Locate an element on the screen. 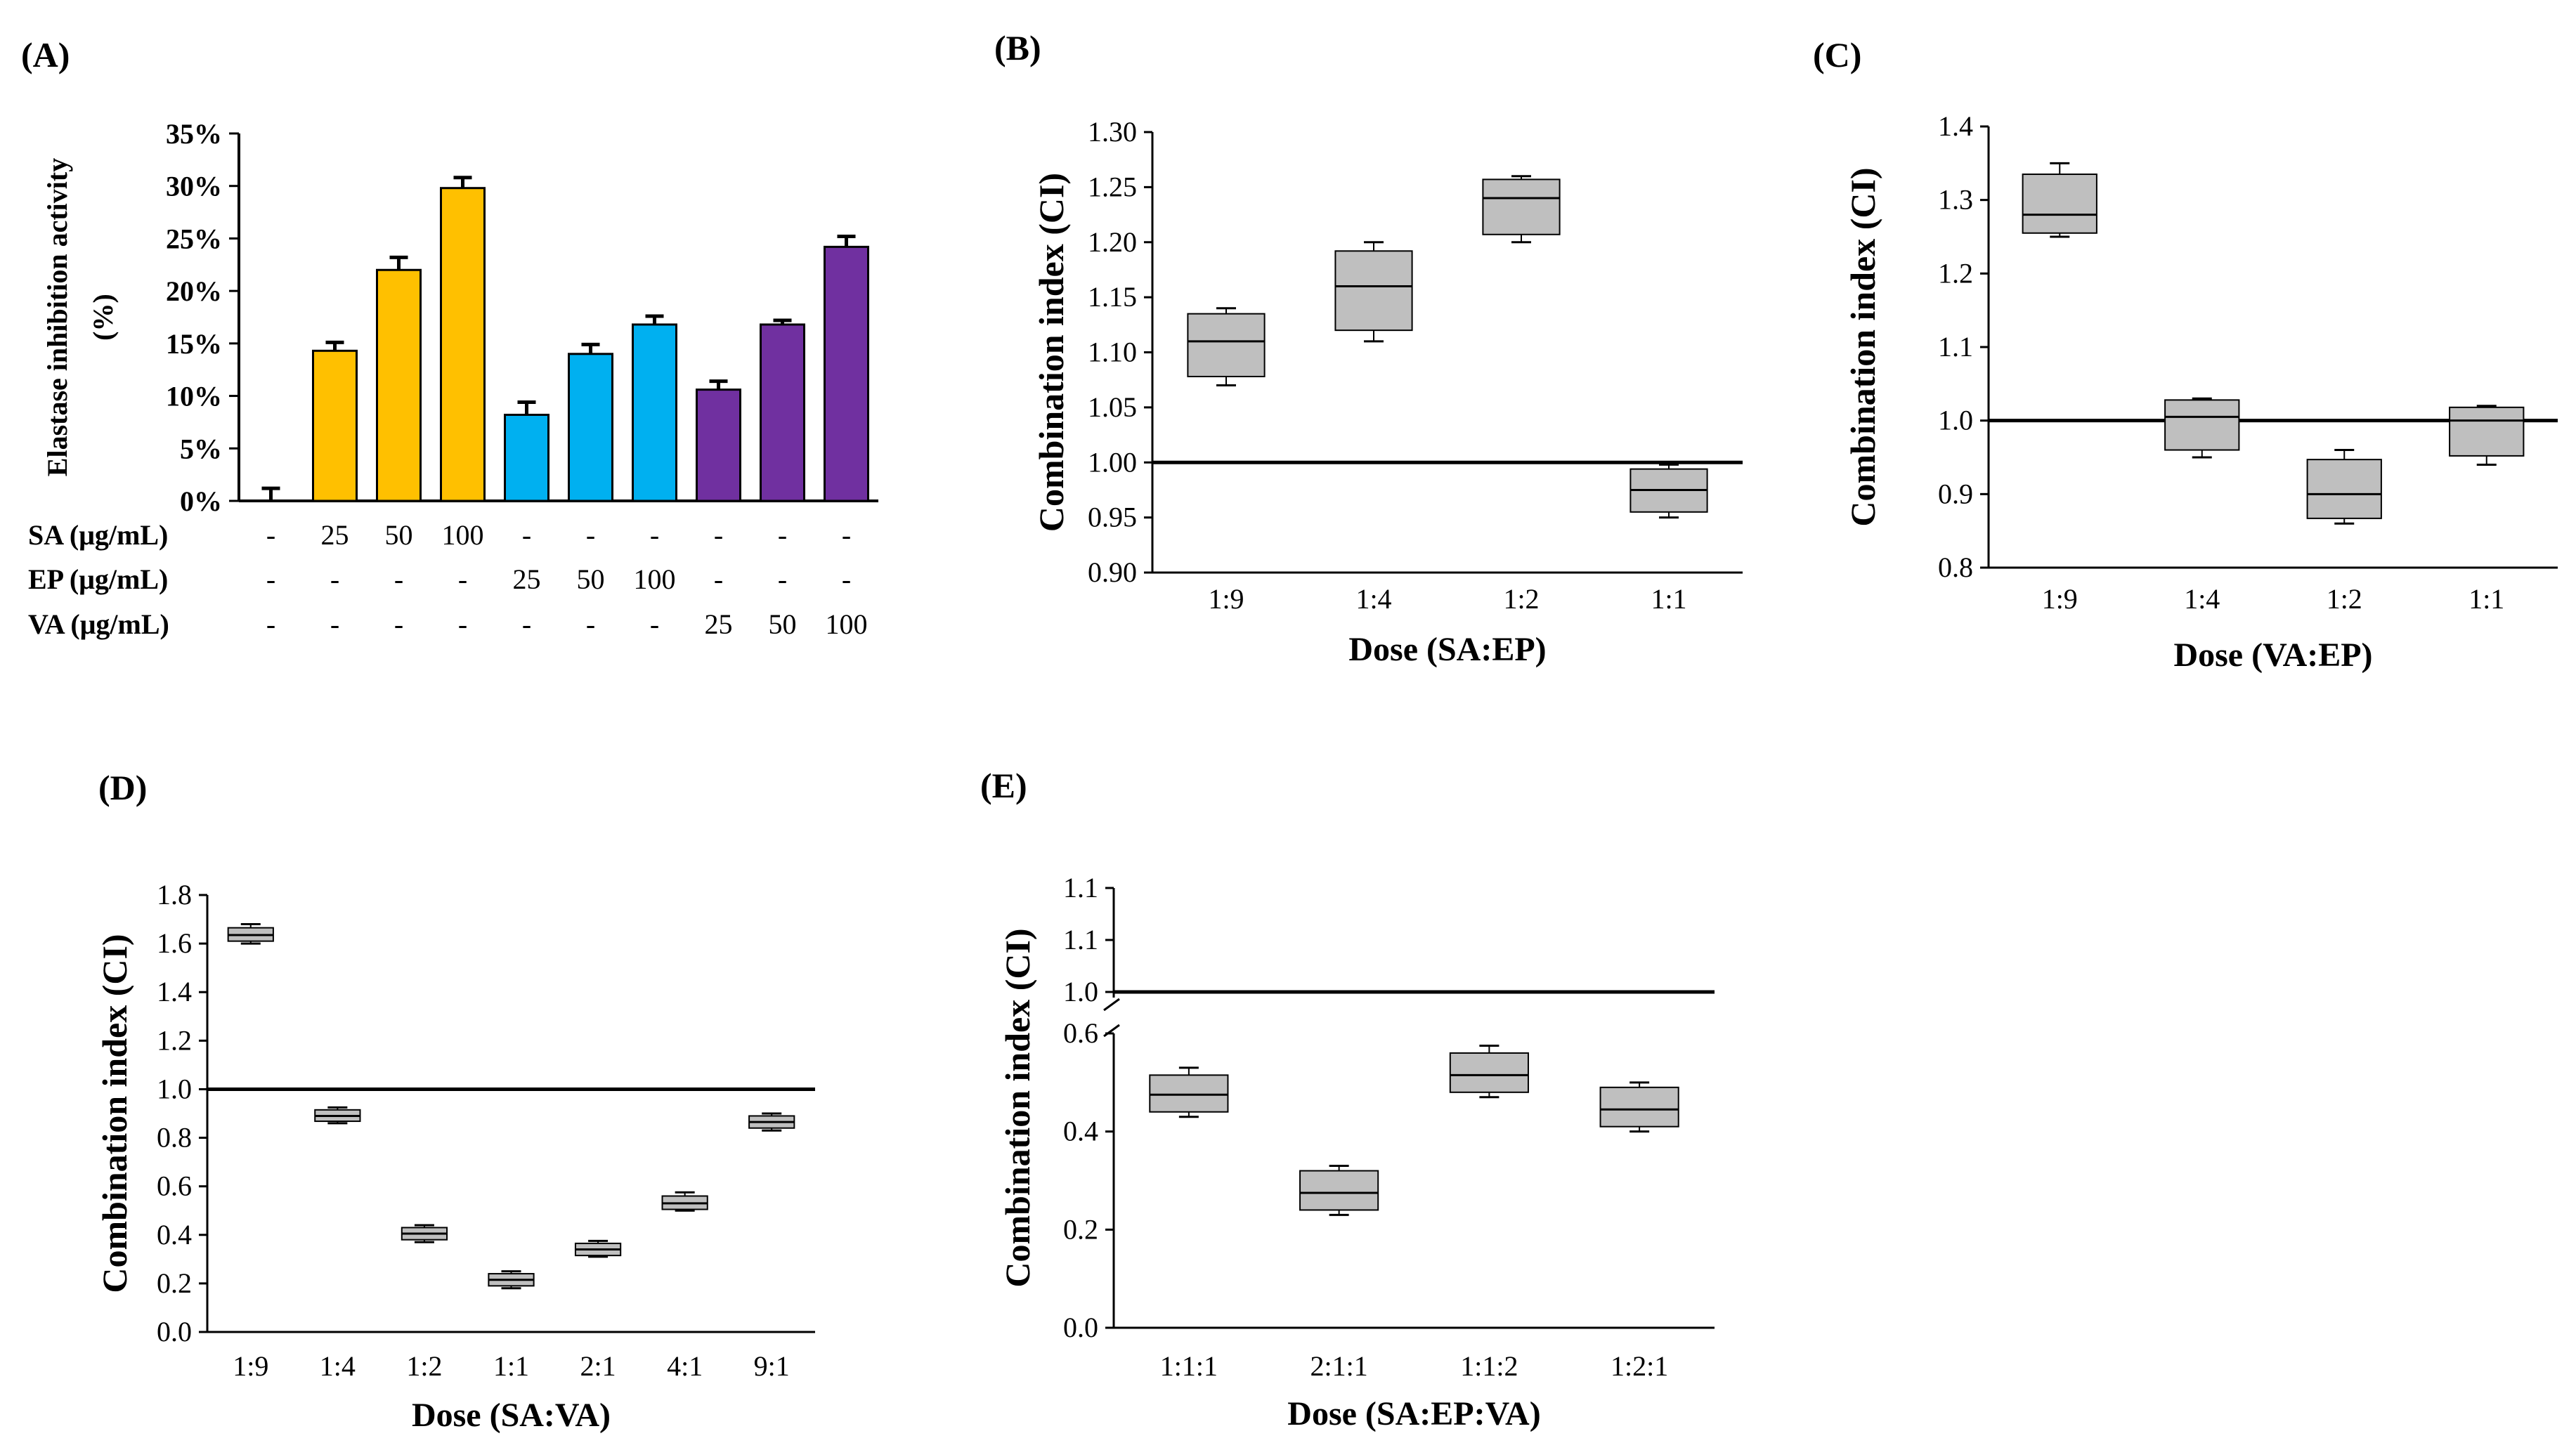 Image resolution: width=2576 pixels, height=1450 pixels. y-tick-label: 1.1 is located at coordinates (1955, 346).